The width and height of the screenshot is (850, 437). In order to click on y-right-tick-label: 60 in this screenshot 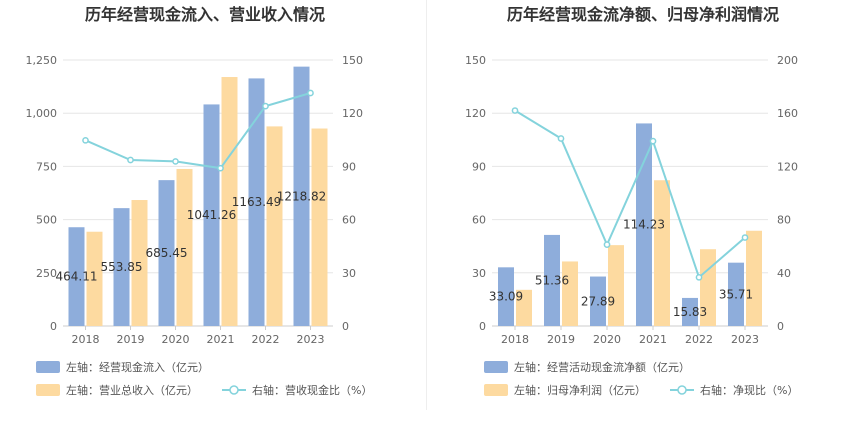, I will do `click(349, 220)`.